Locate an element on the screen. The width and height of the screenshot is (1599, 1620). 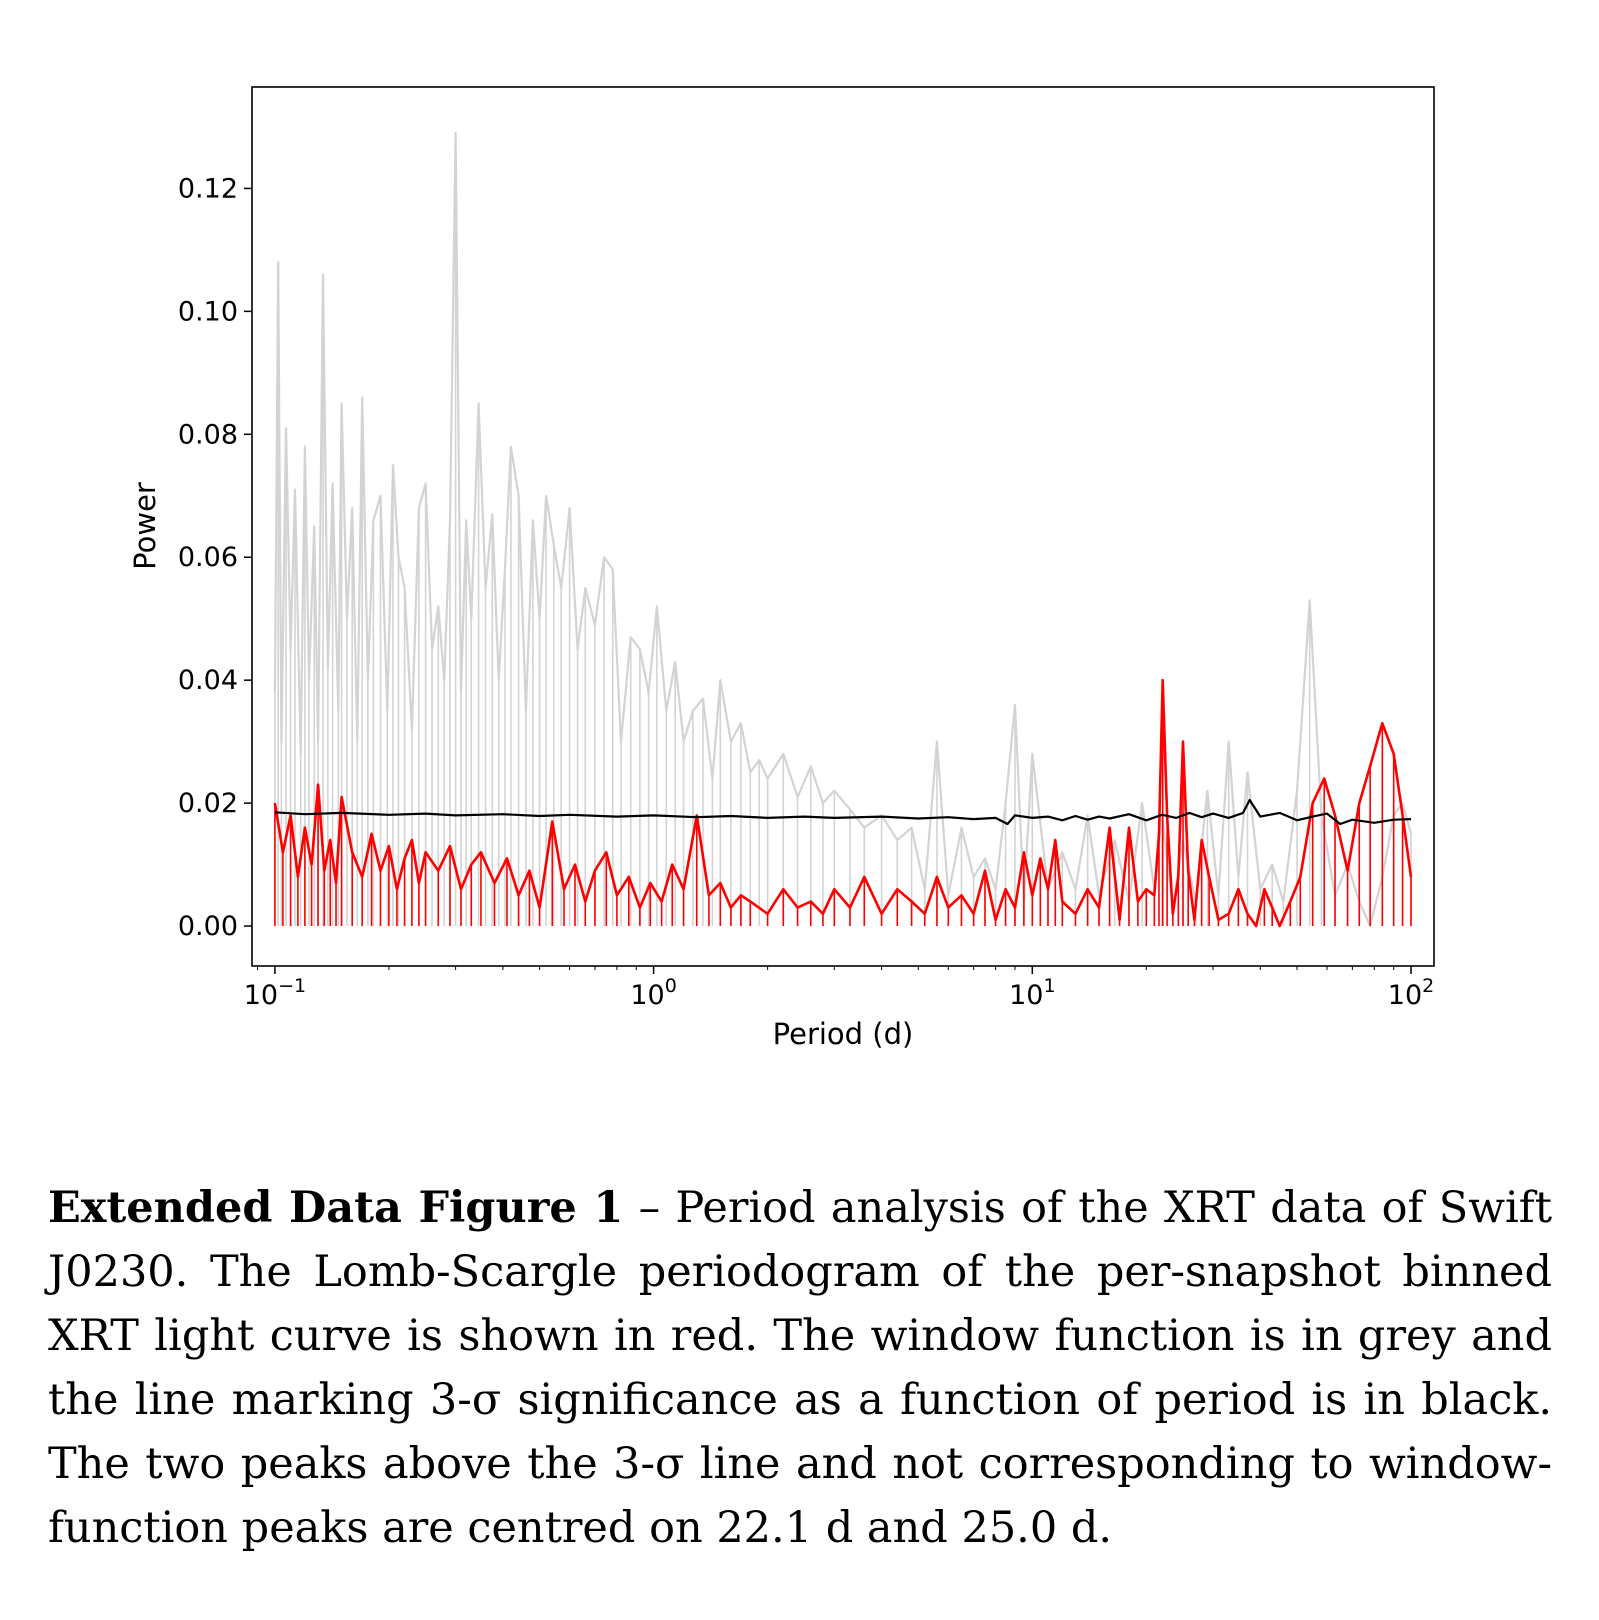
y-tick-label: 0.06 is located at coordinates (208, 557).